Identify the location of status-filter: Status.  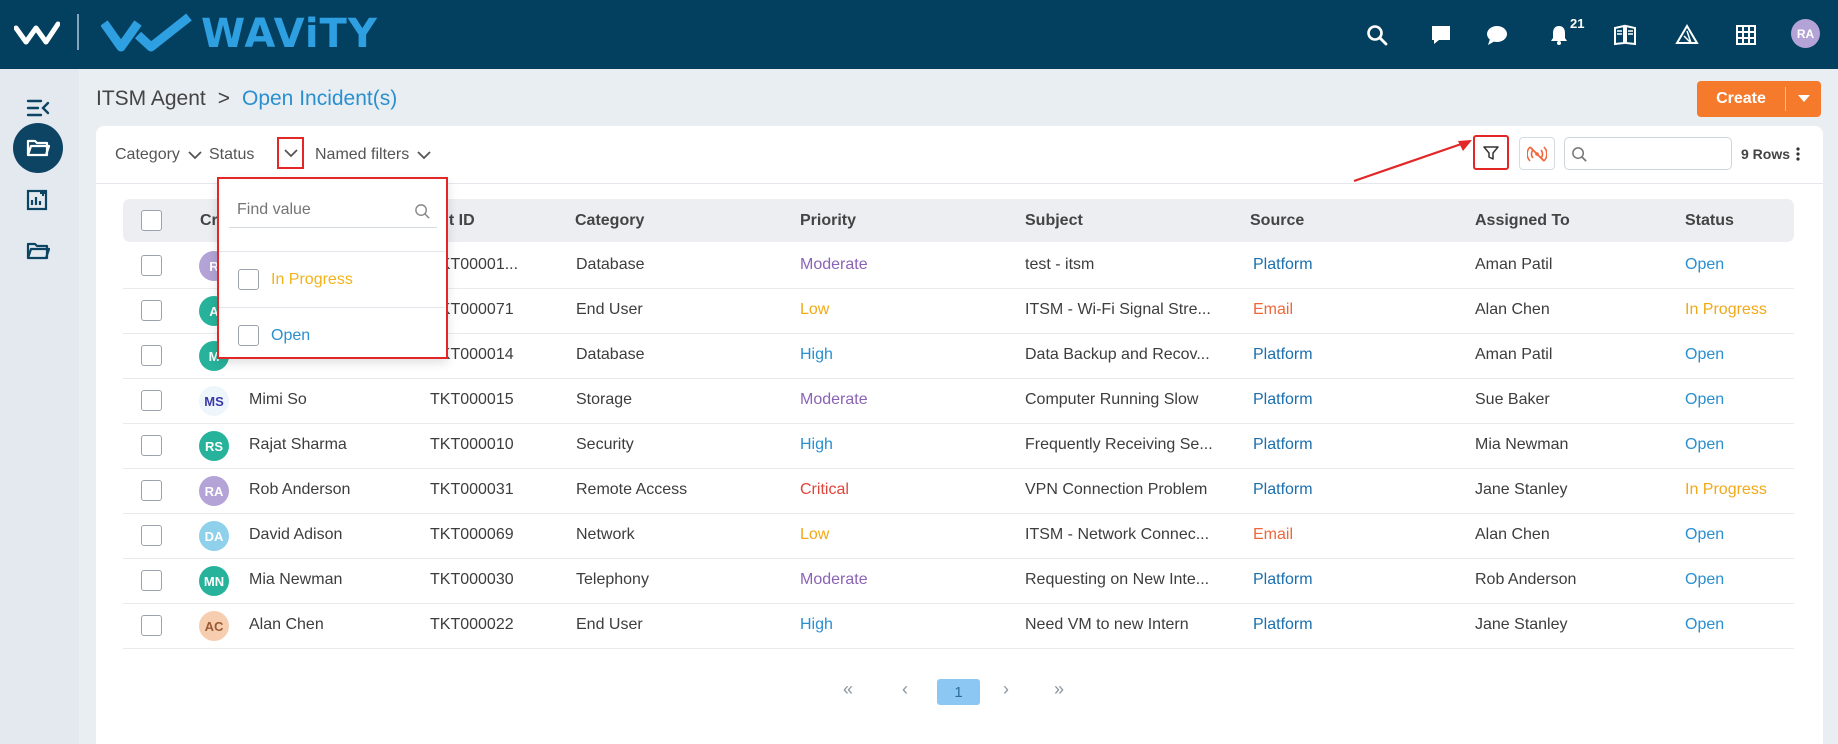
(231, 155).